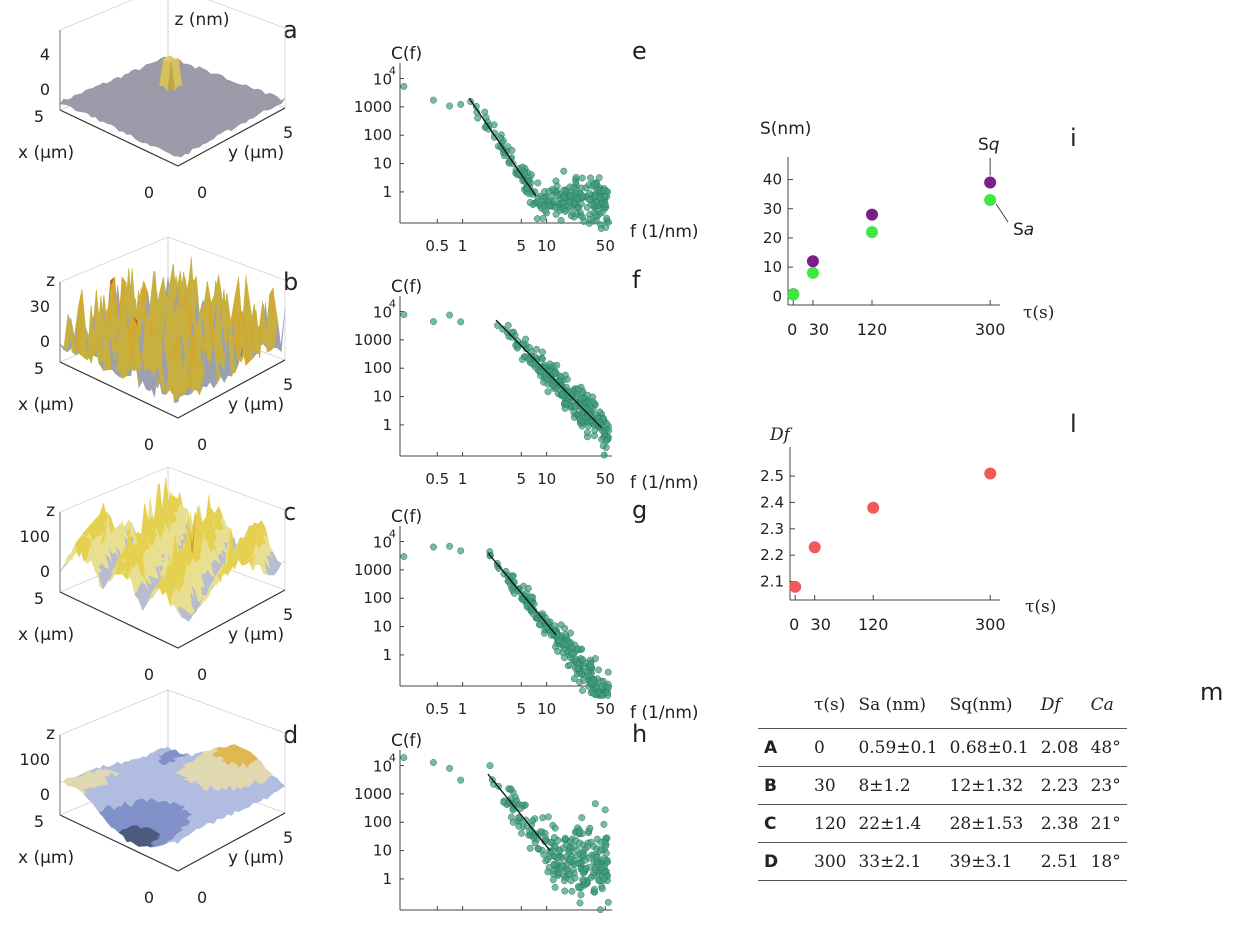  I want to click on cell-tau: 120, so click(830, 823).